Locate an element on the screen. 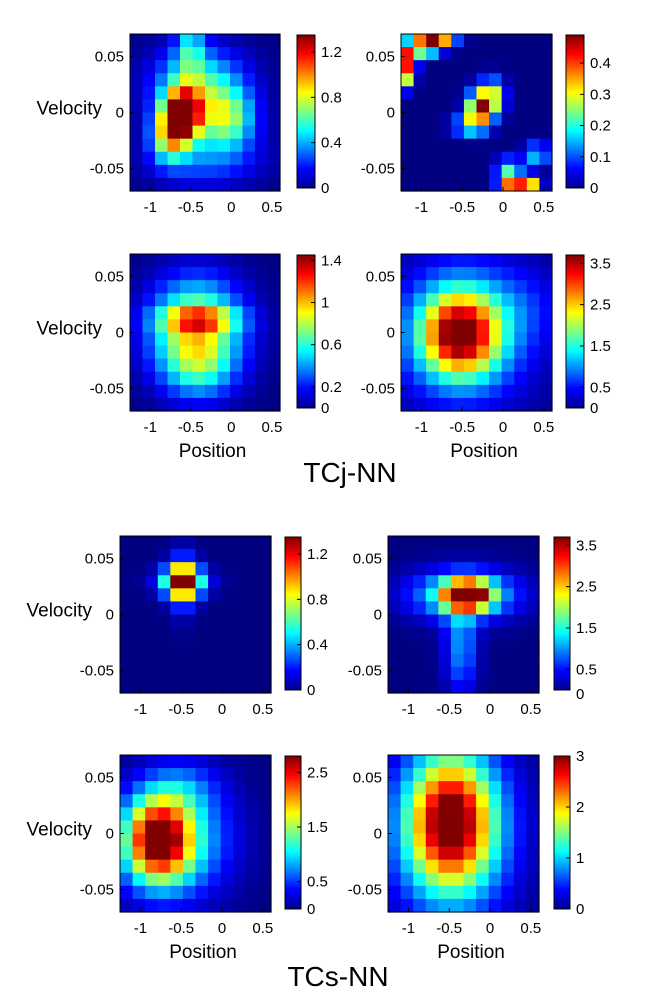 The width and height of the screenshot is (664, 1001). y-axis-label: Velocity is located at coordinates (60, 830).